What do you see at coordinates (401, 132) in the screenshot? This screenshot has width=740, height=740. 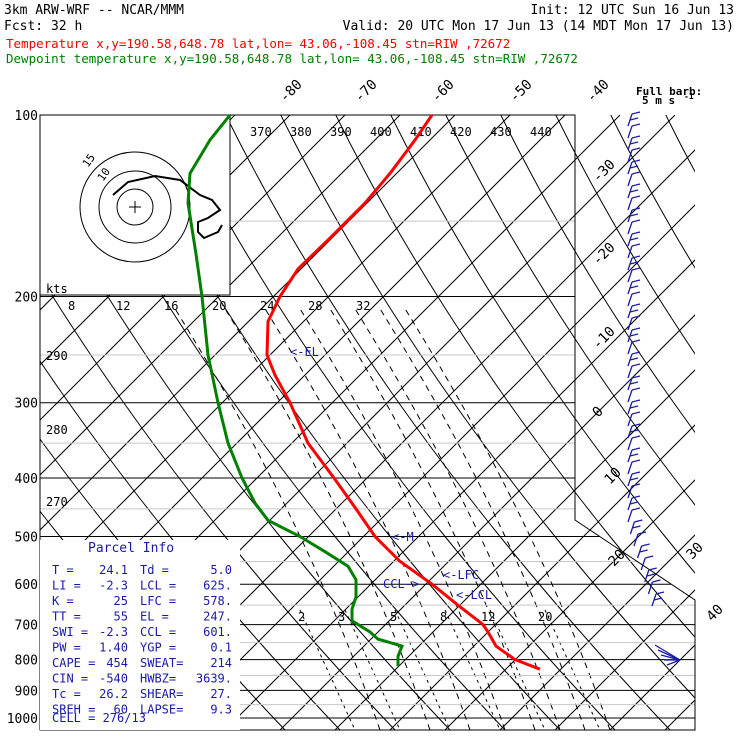 I see `theta-e-labels: 370 380 390 400 410 420 430 440` at bounding box center [401, 132].